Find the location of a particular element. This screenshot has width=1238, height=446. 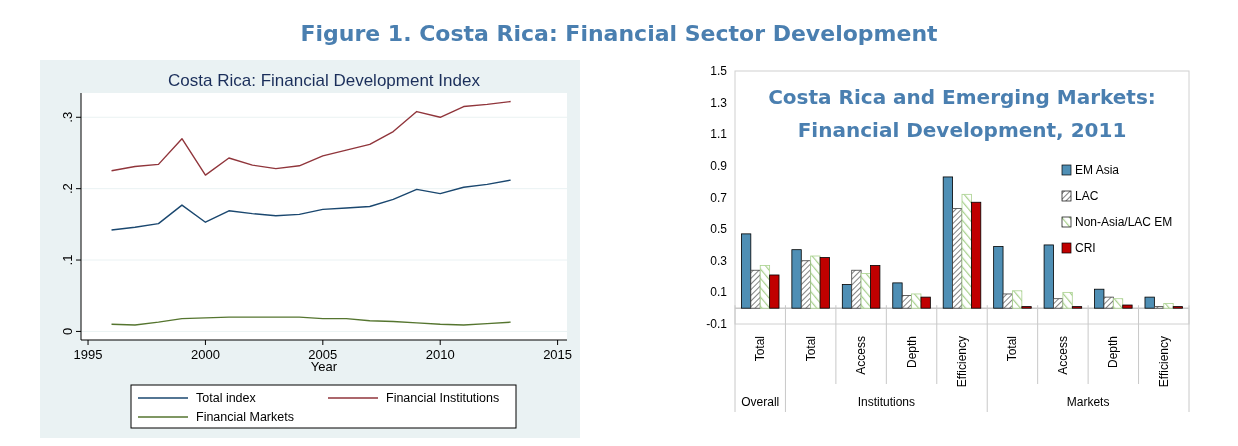

chart-title: Costa Rica: Financial Development Index is located at coordinates (324, 80).